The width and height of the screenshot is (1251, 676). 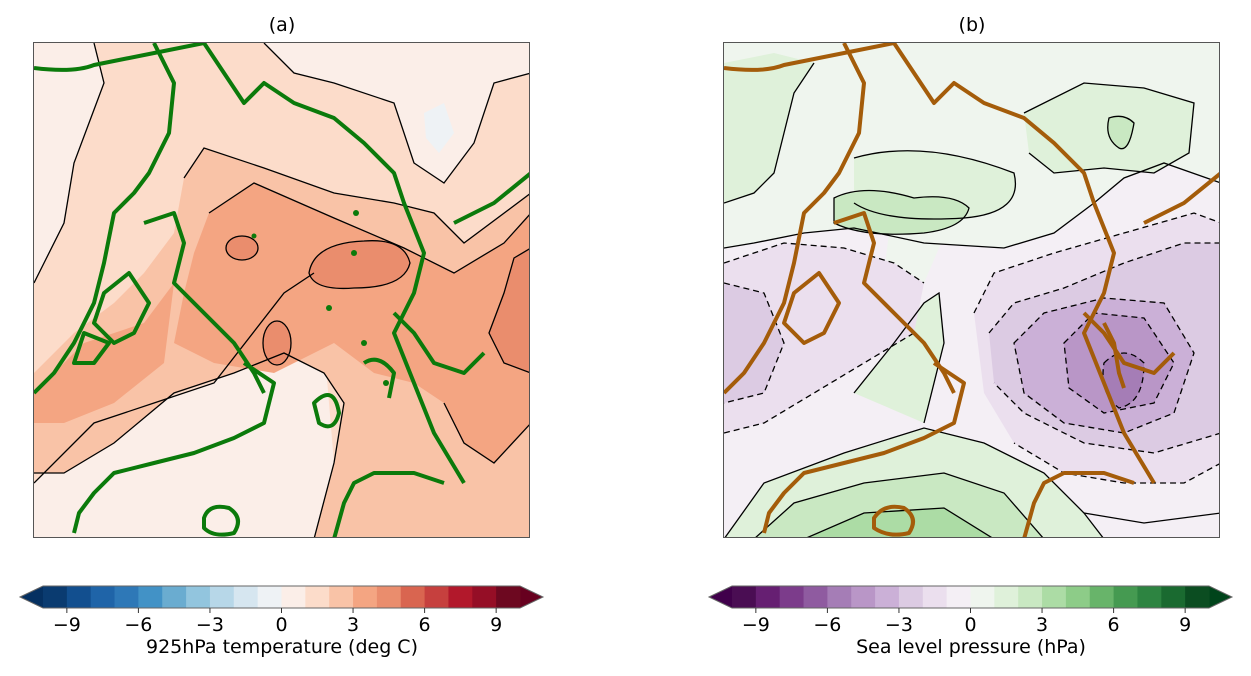 I want to click on colorbar-temperature, so click(x=281, y=599).